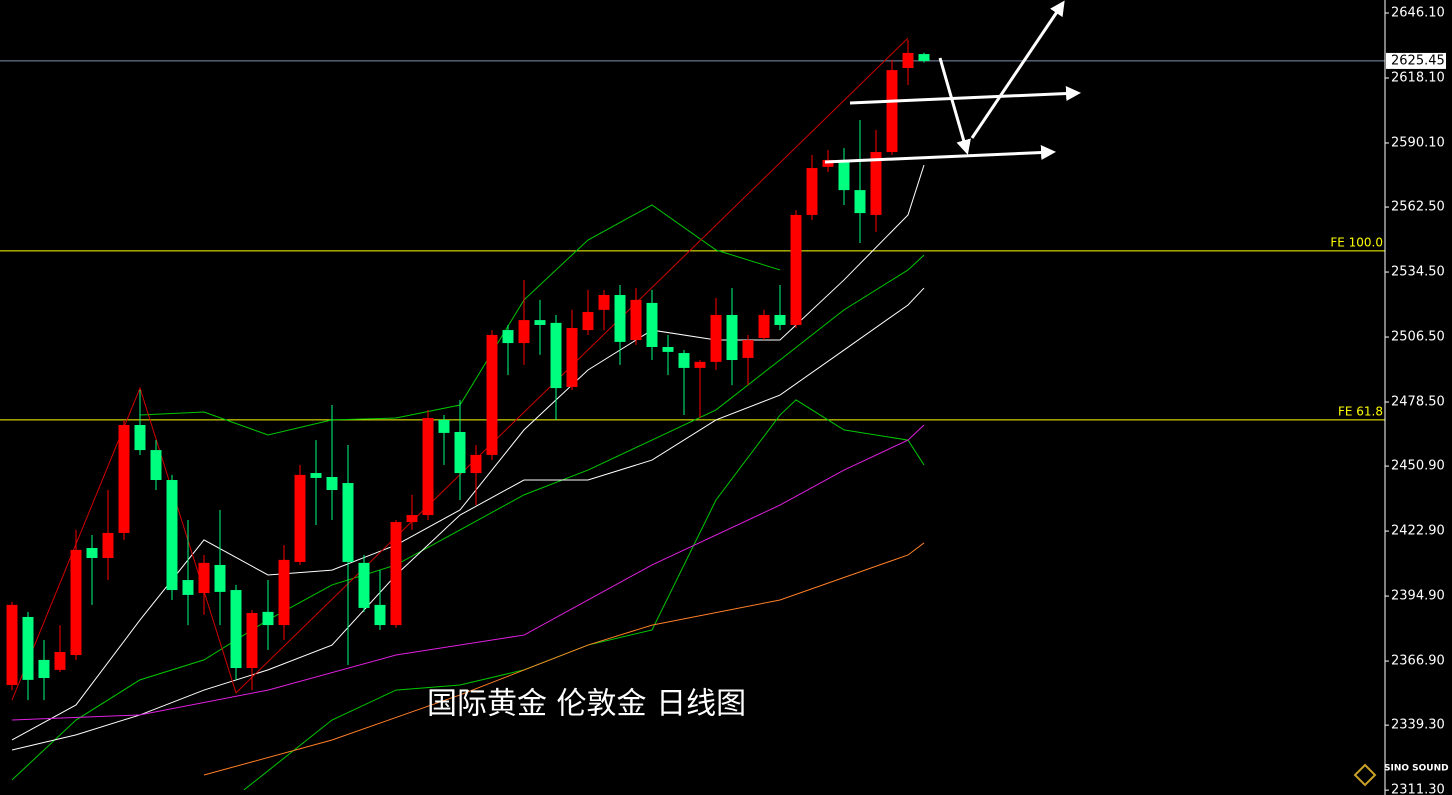 Image resolution: width=1452 pixels, height=795 pixels. I want to click on level-label: FE 100.0, so click(1356, 242).